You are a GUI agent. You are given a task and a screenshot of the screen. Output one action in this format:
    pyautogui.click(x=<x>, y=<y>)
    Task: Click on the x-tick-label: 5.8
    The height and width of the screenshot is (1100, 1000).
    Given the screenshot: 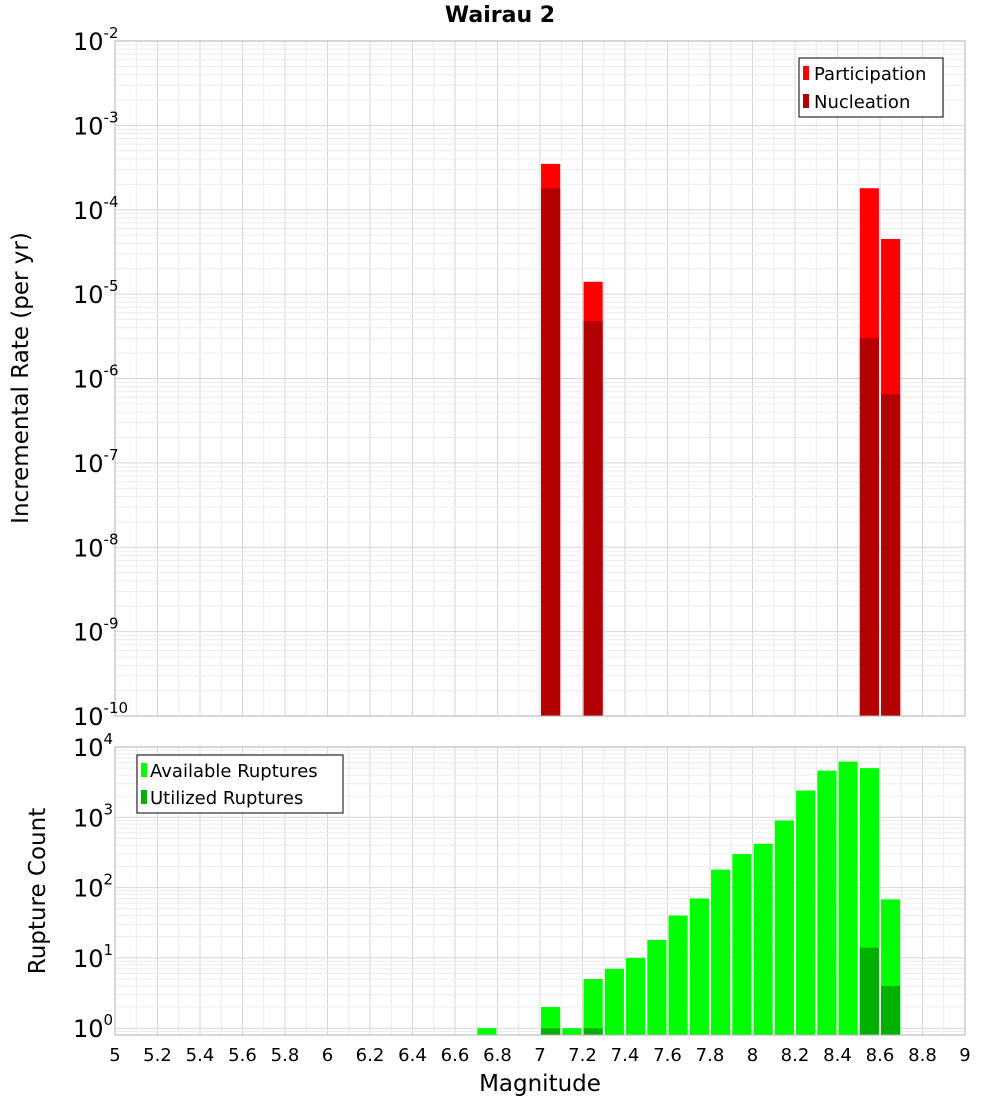 What is the action you would take?
    pyautogui.click(x=285, y=1055)
    